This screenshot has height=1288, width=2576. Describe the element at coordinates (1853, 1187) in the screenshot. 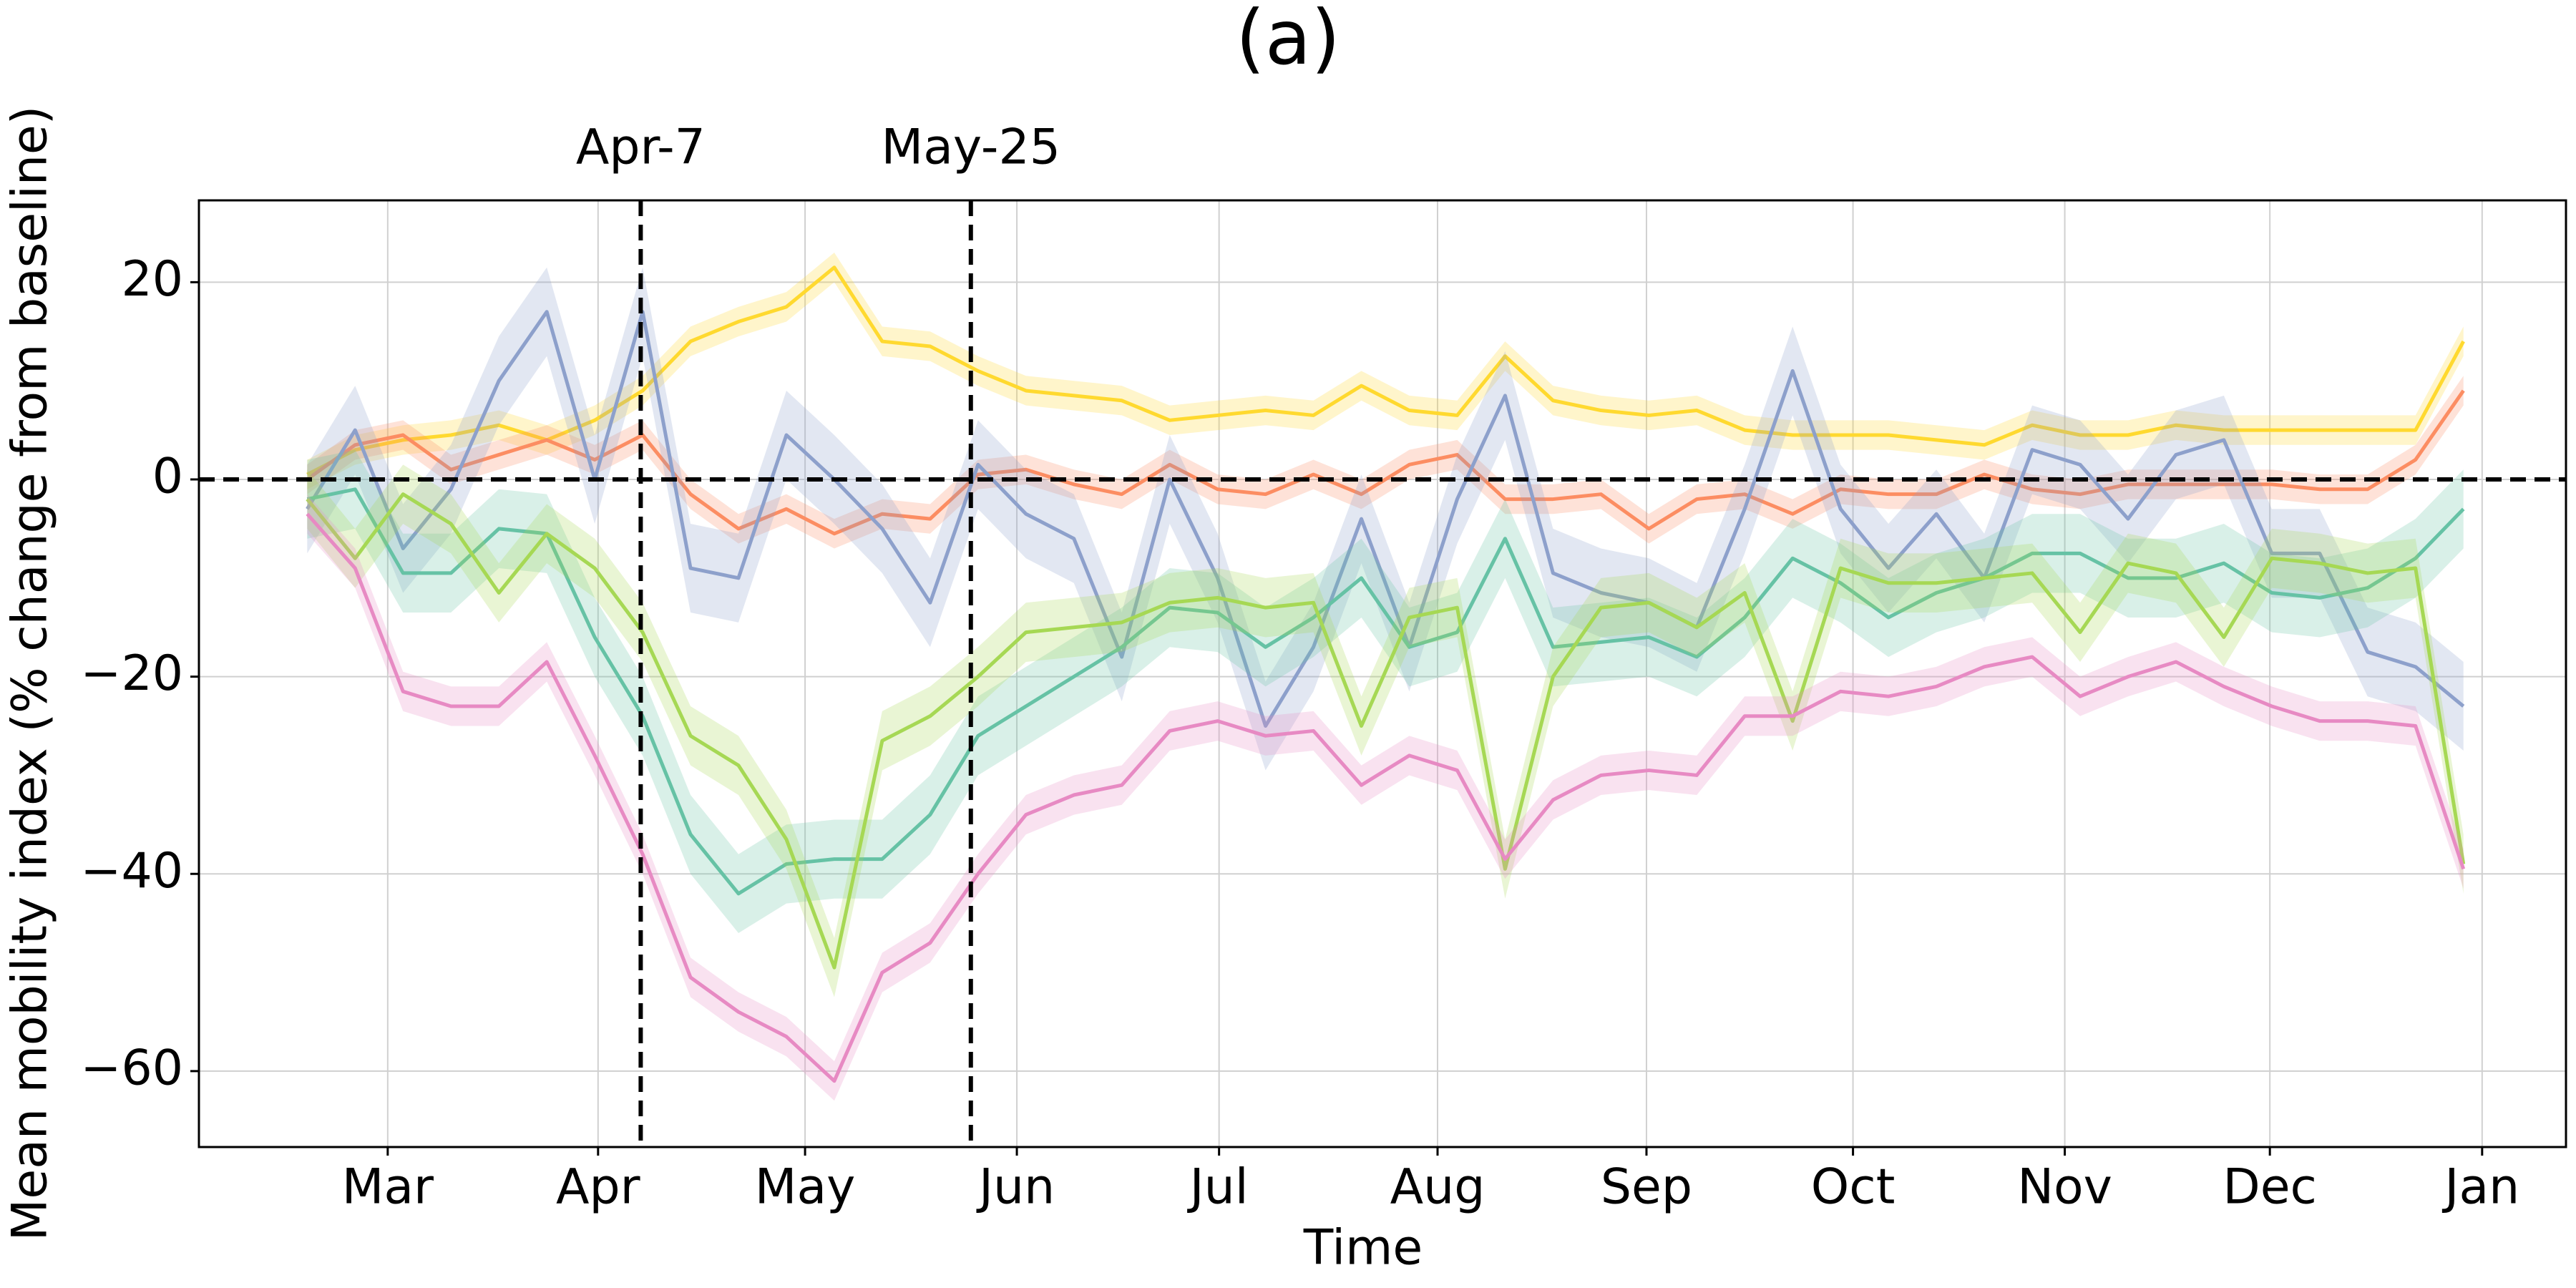

I see `x-tick-label: Oct` at that location.